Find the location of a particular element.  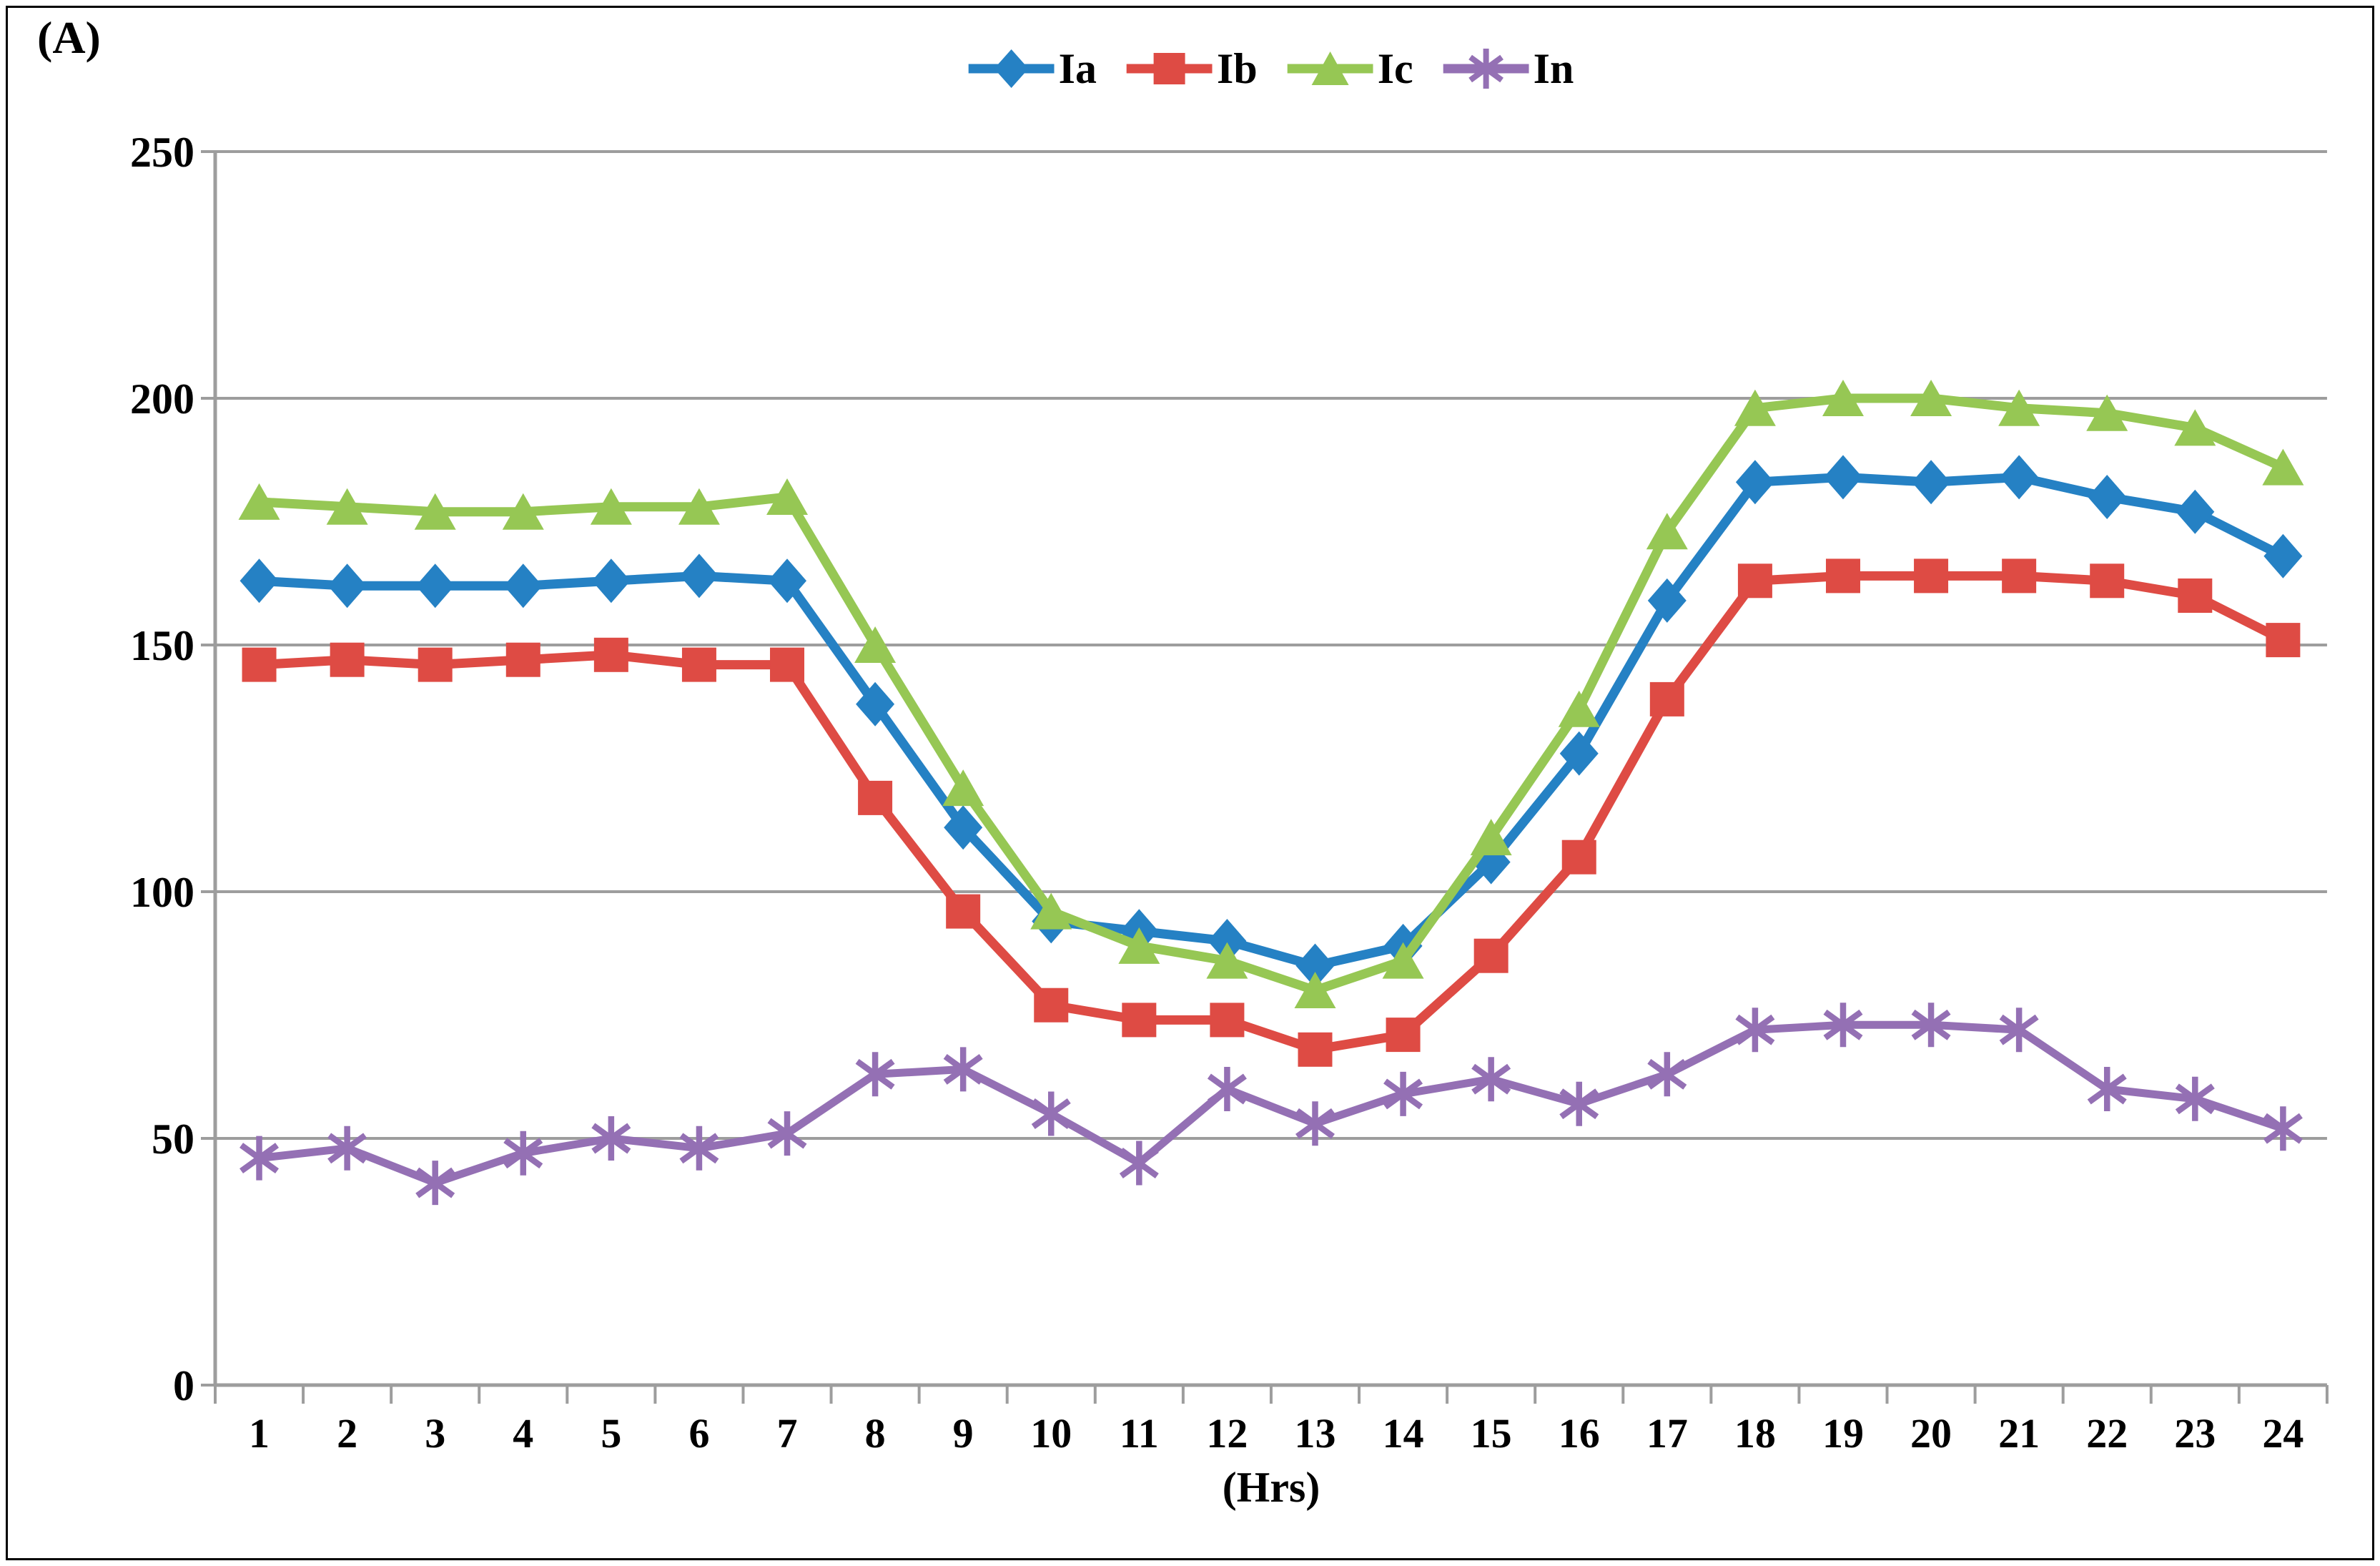

series-In-line is located at coordinates (1271, 1103).